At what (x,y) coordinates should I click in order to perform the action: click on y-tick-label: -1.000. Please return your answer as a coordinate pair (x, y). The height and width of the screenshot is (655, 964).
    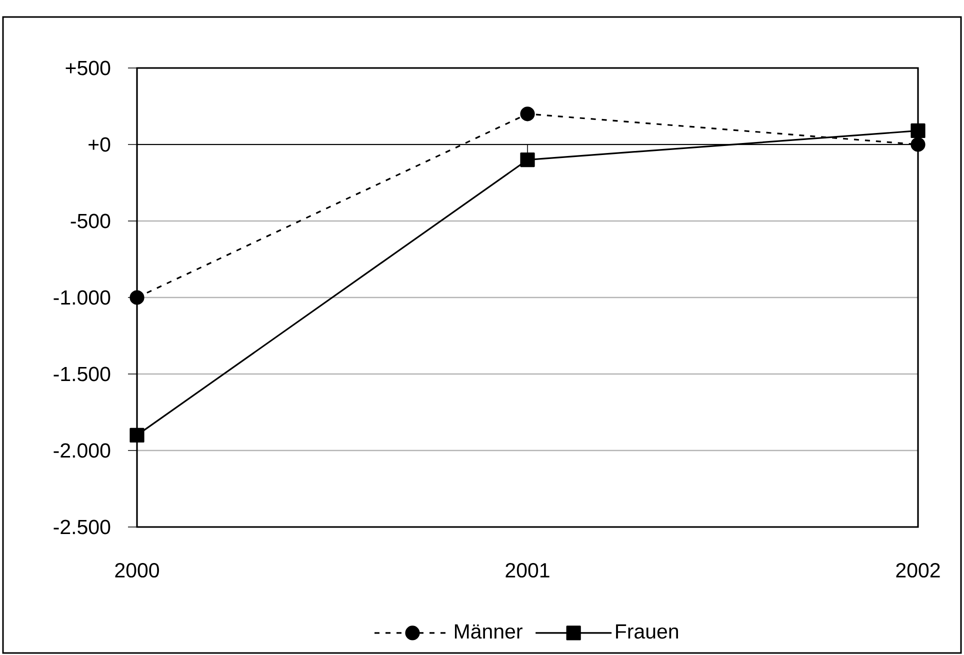
    Looking at the image, I should click on (82, 297).